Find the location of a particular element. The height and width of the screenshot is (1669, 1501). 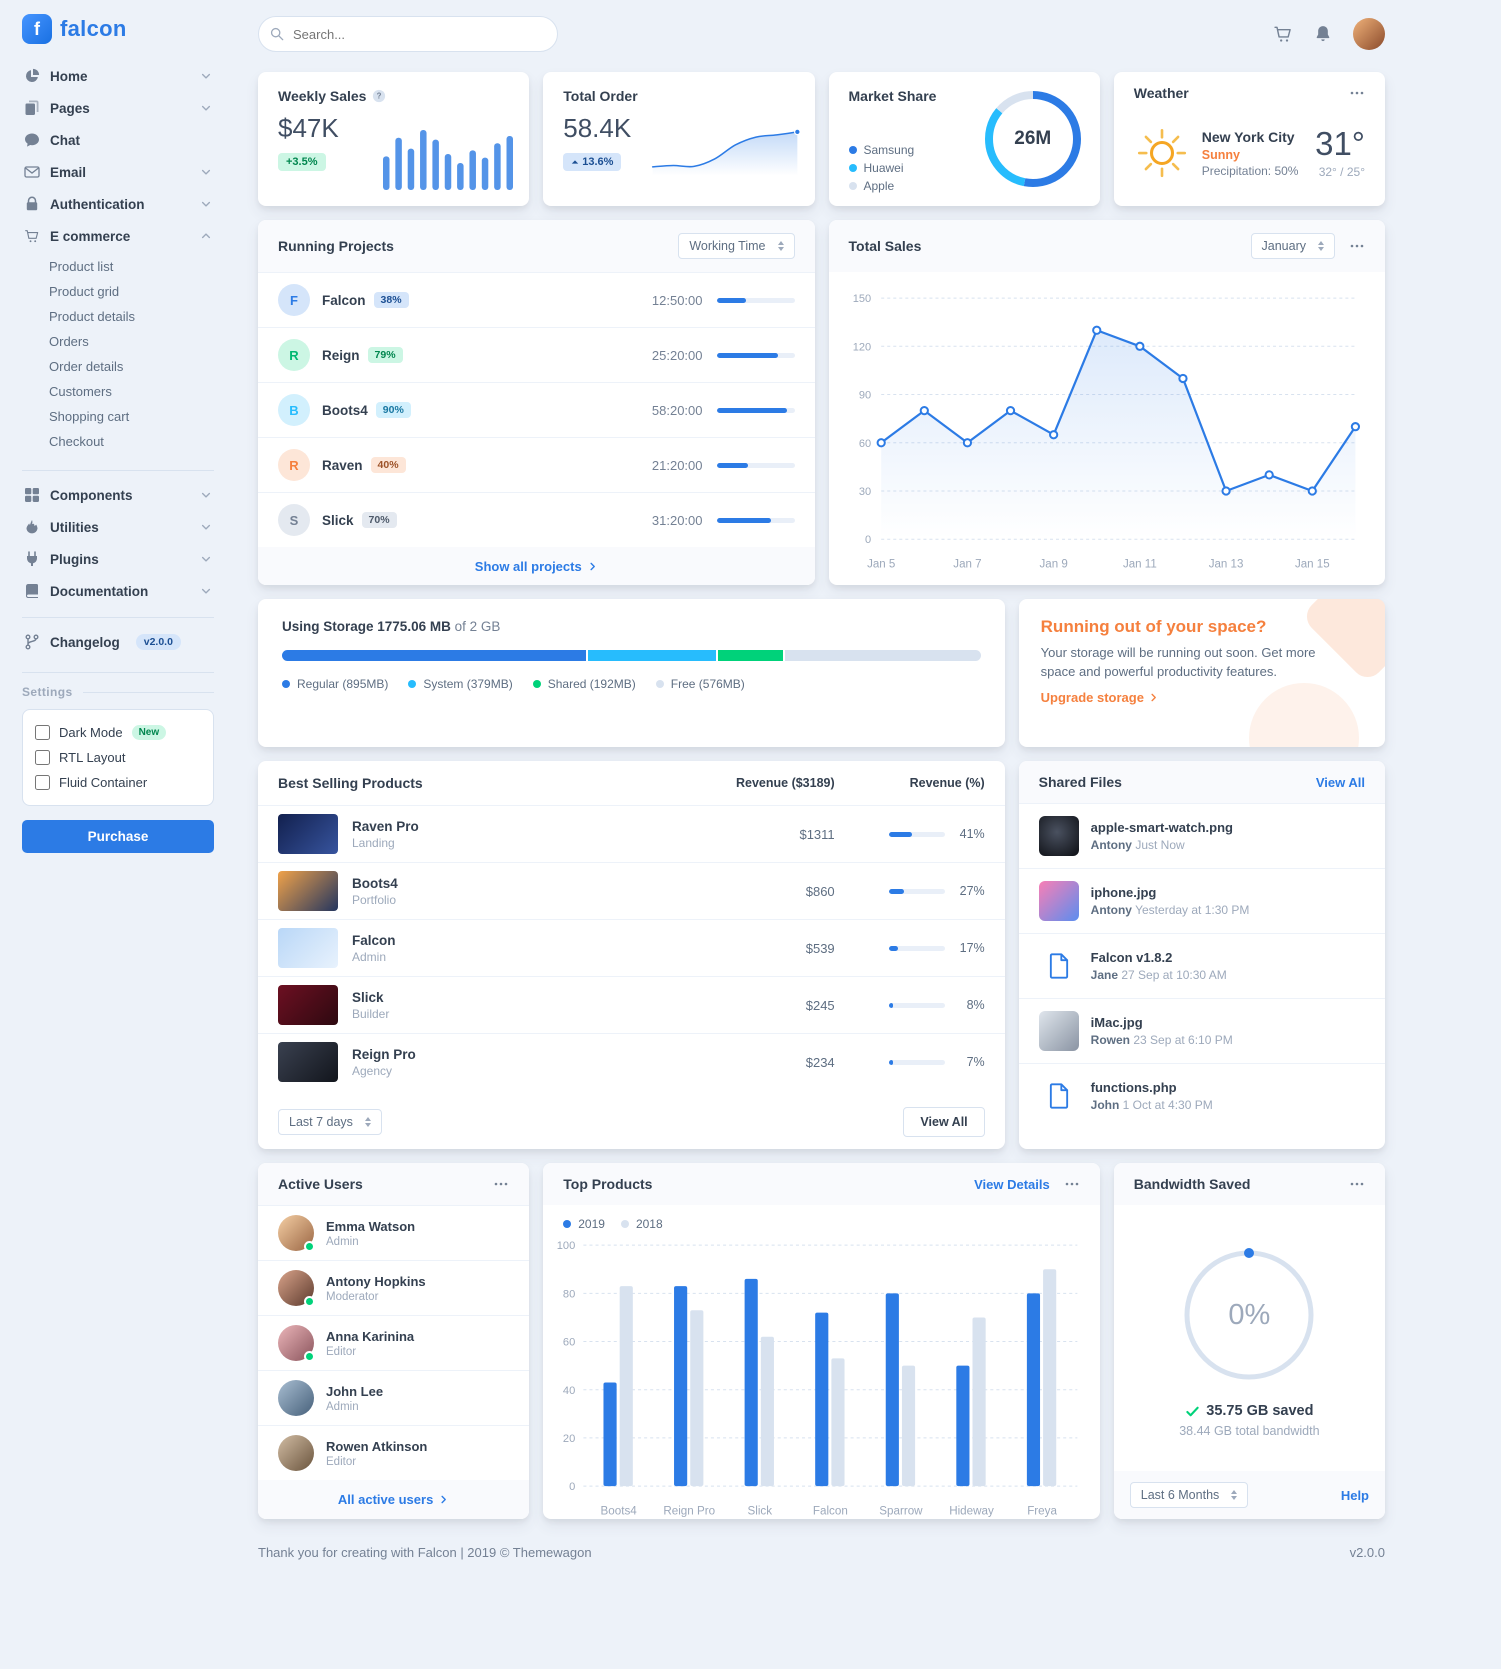

product-name: Raven Pro is located at coordinates (385, 826).